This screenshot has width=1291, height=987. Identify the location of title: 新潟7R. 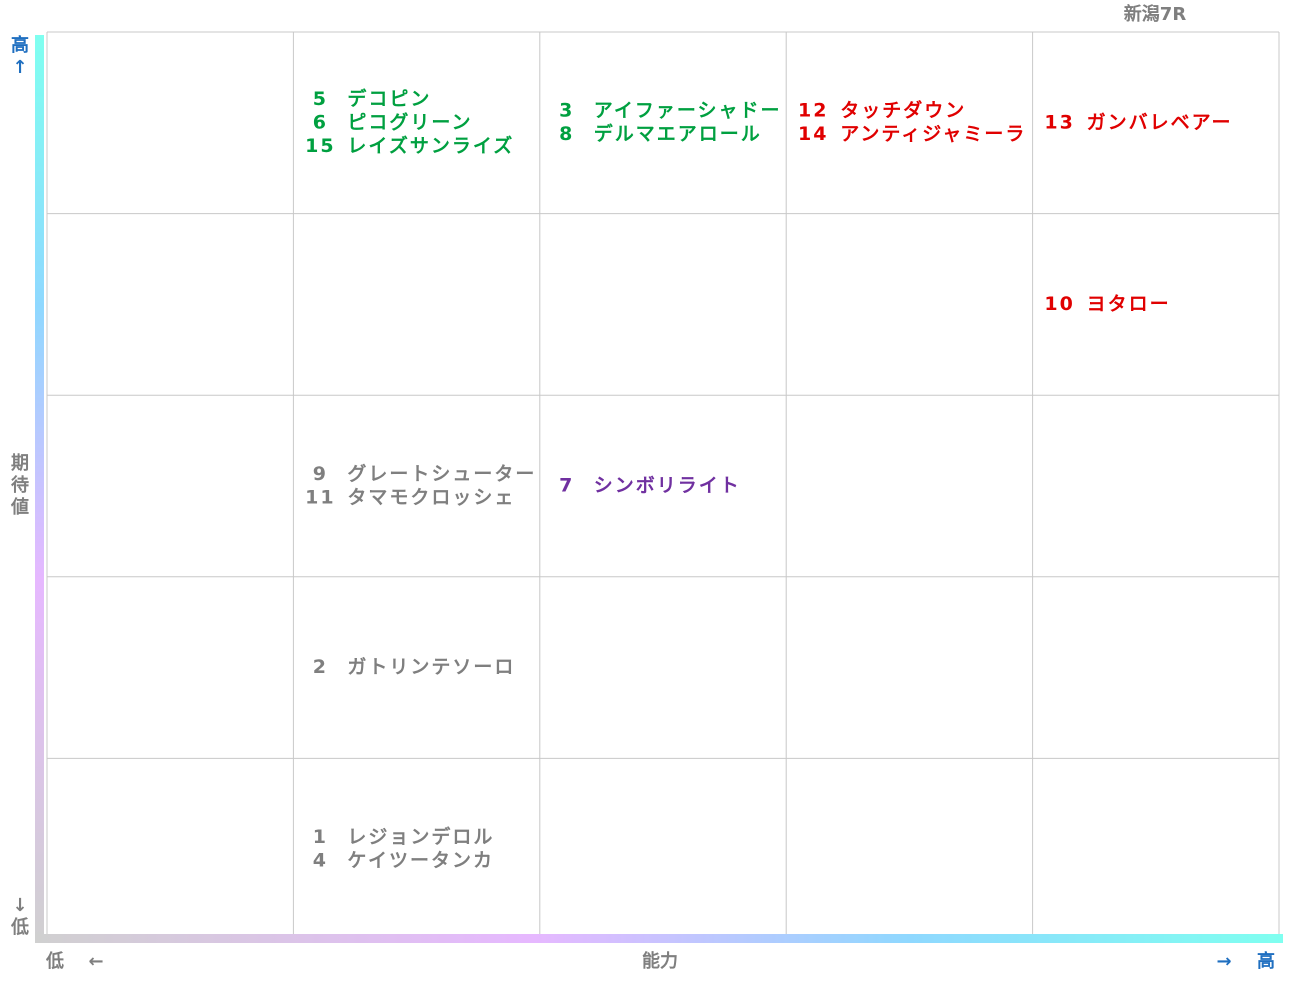
(1155, 14).